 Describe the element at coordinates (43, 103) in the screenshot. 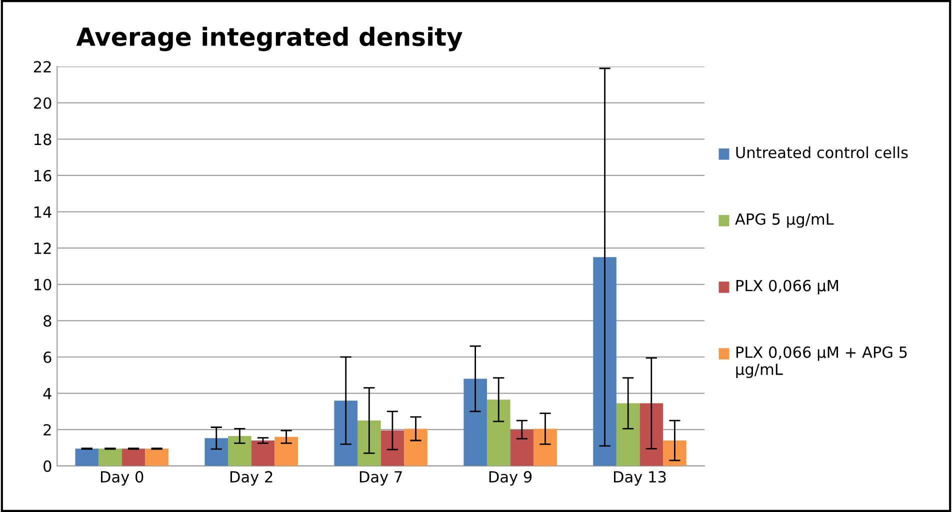

I see `y-tick-label: 20` at that location.